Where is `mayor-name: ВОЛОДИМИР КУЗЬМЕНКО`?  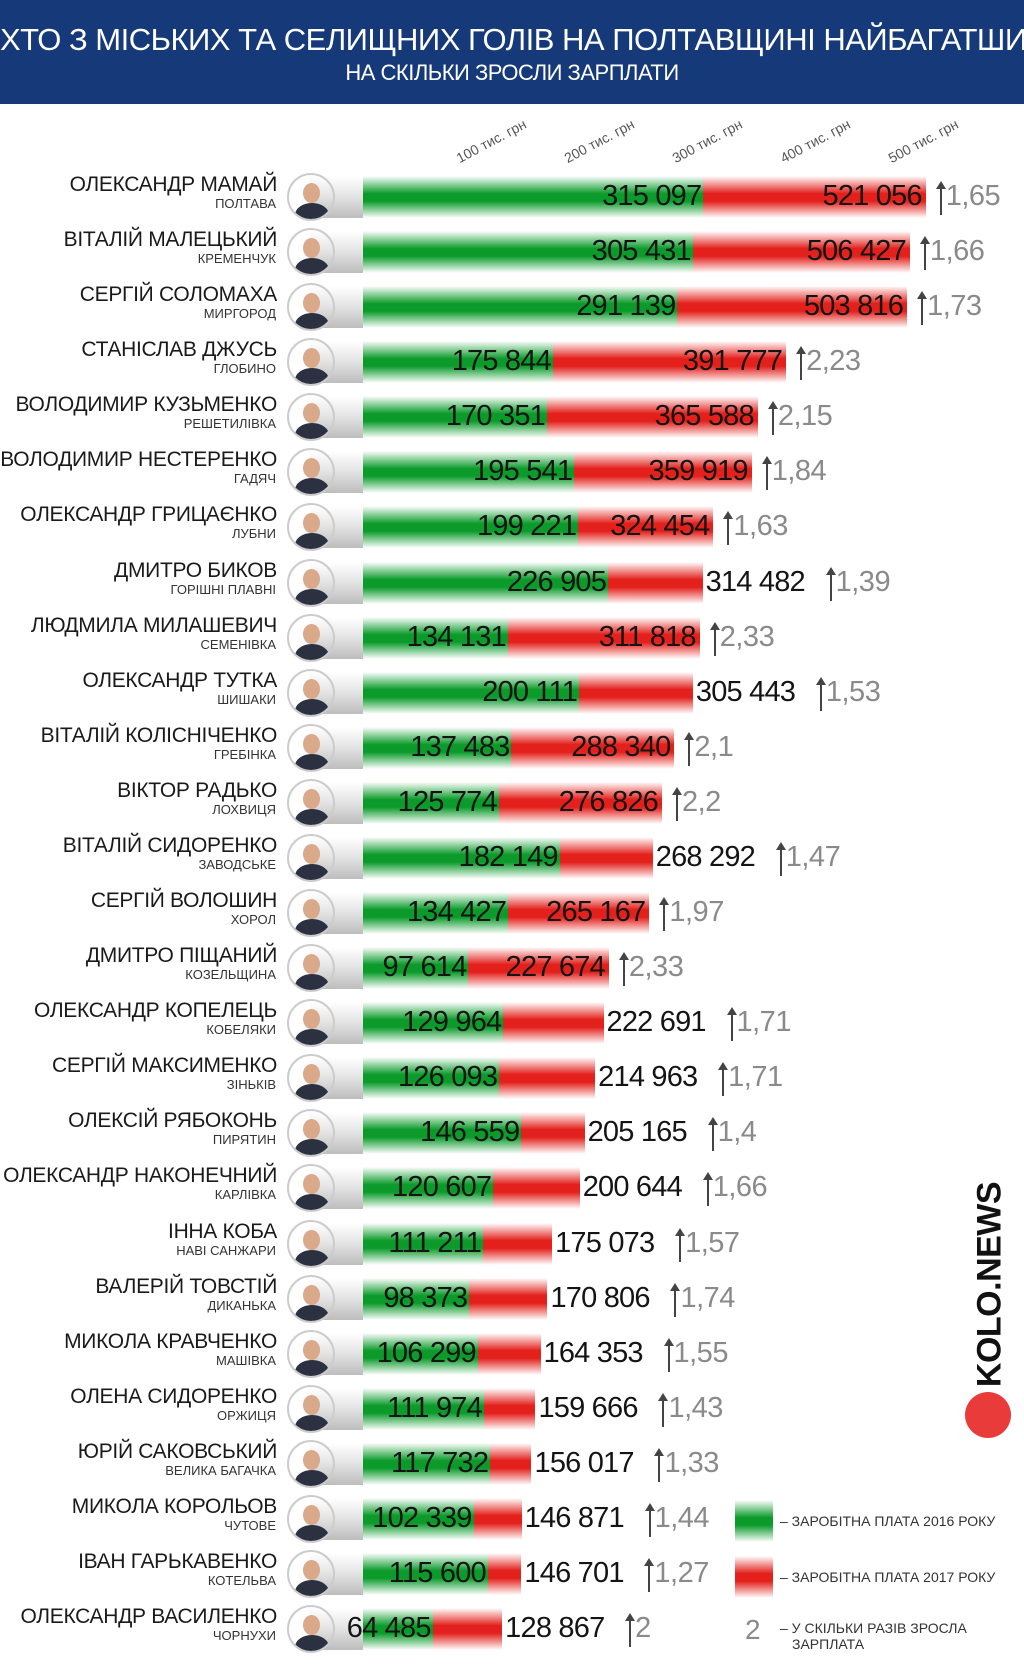 mayor-name: ВОЛОДИМИР КУЗЬМЕНКО is located at coordinates (146, 405).